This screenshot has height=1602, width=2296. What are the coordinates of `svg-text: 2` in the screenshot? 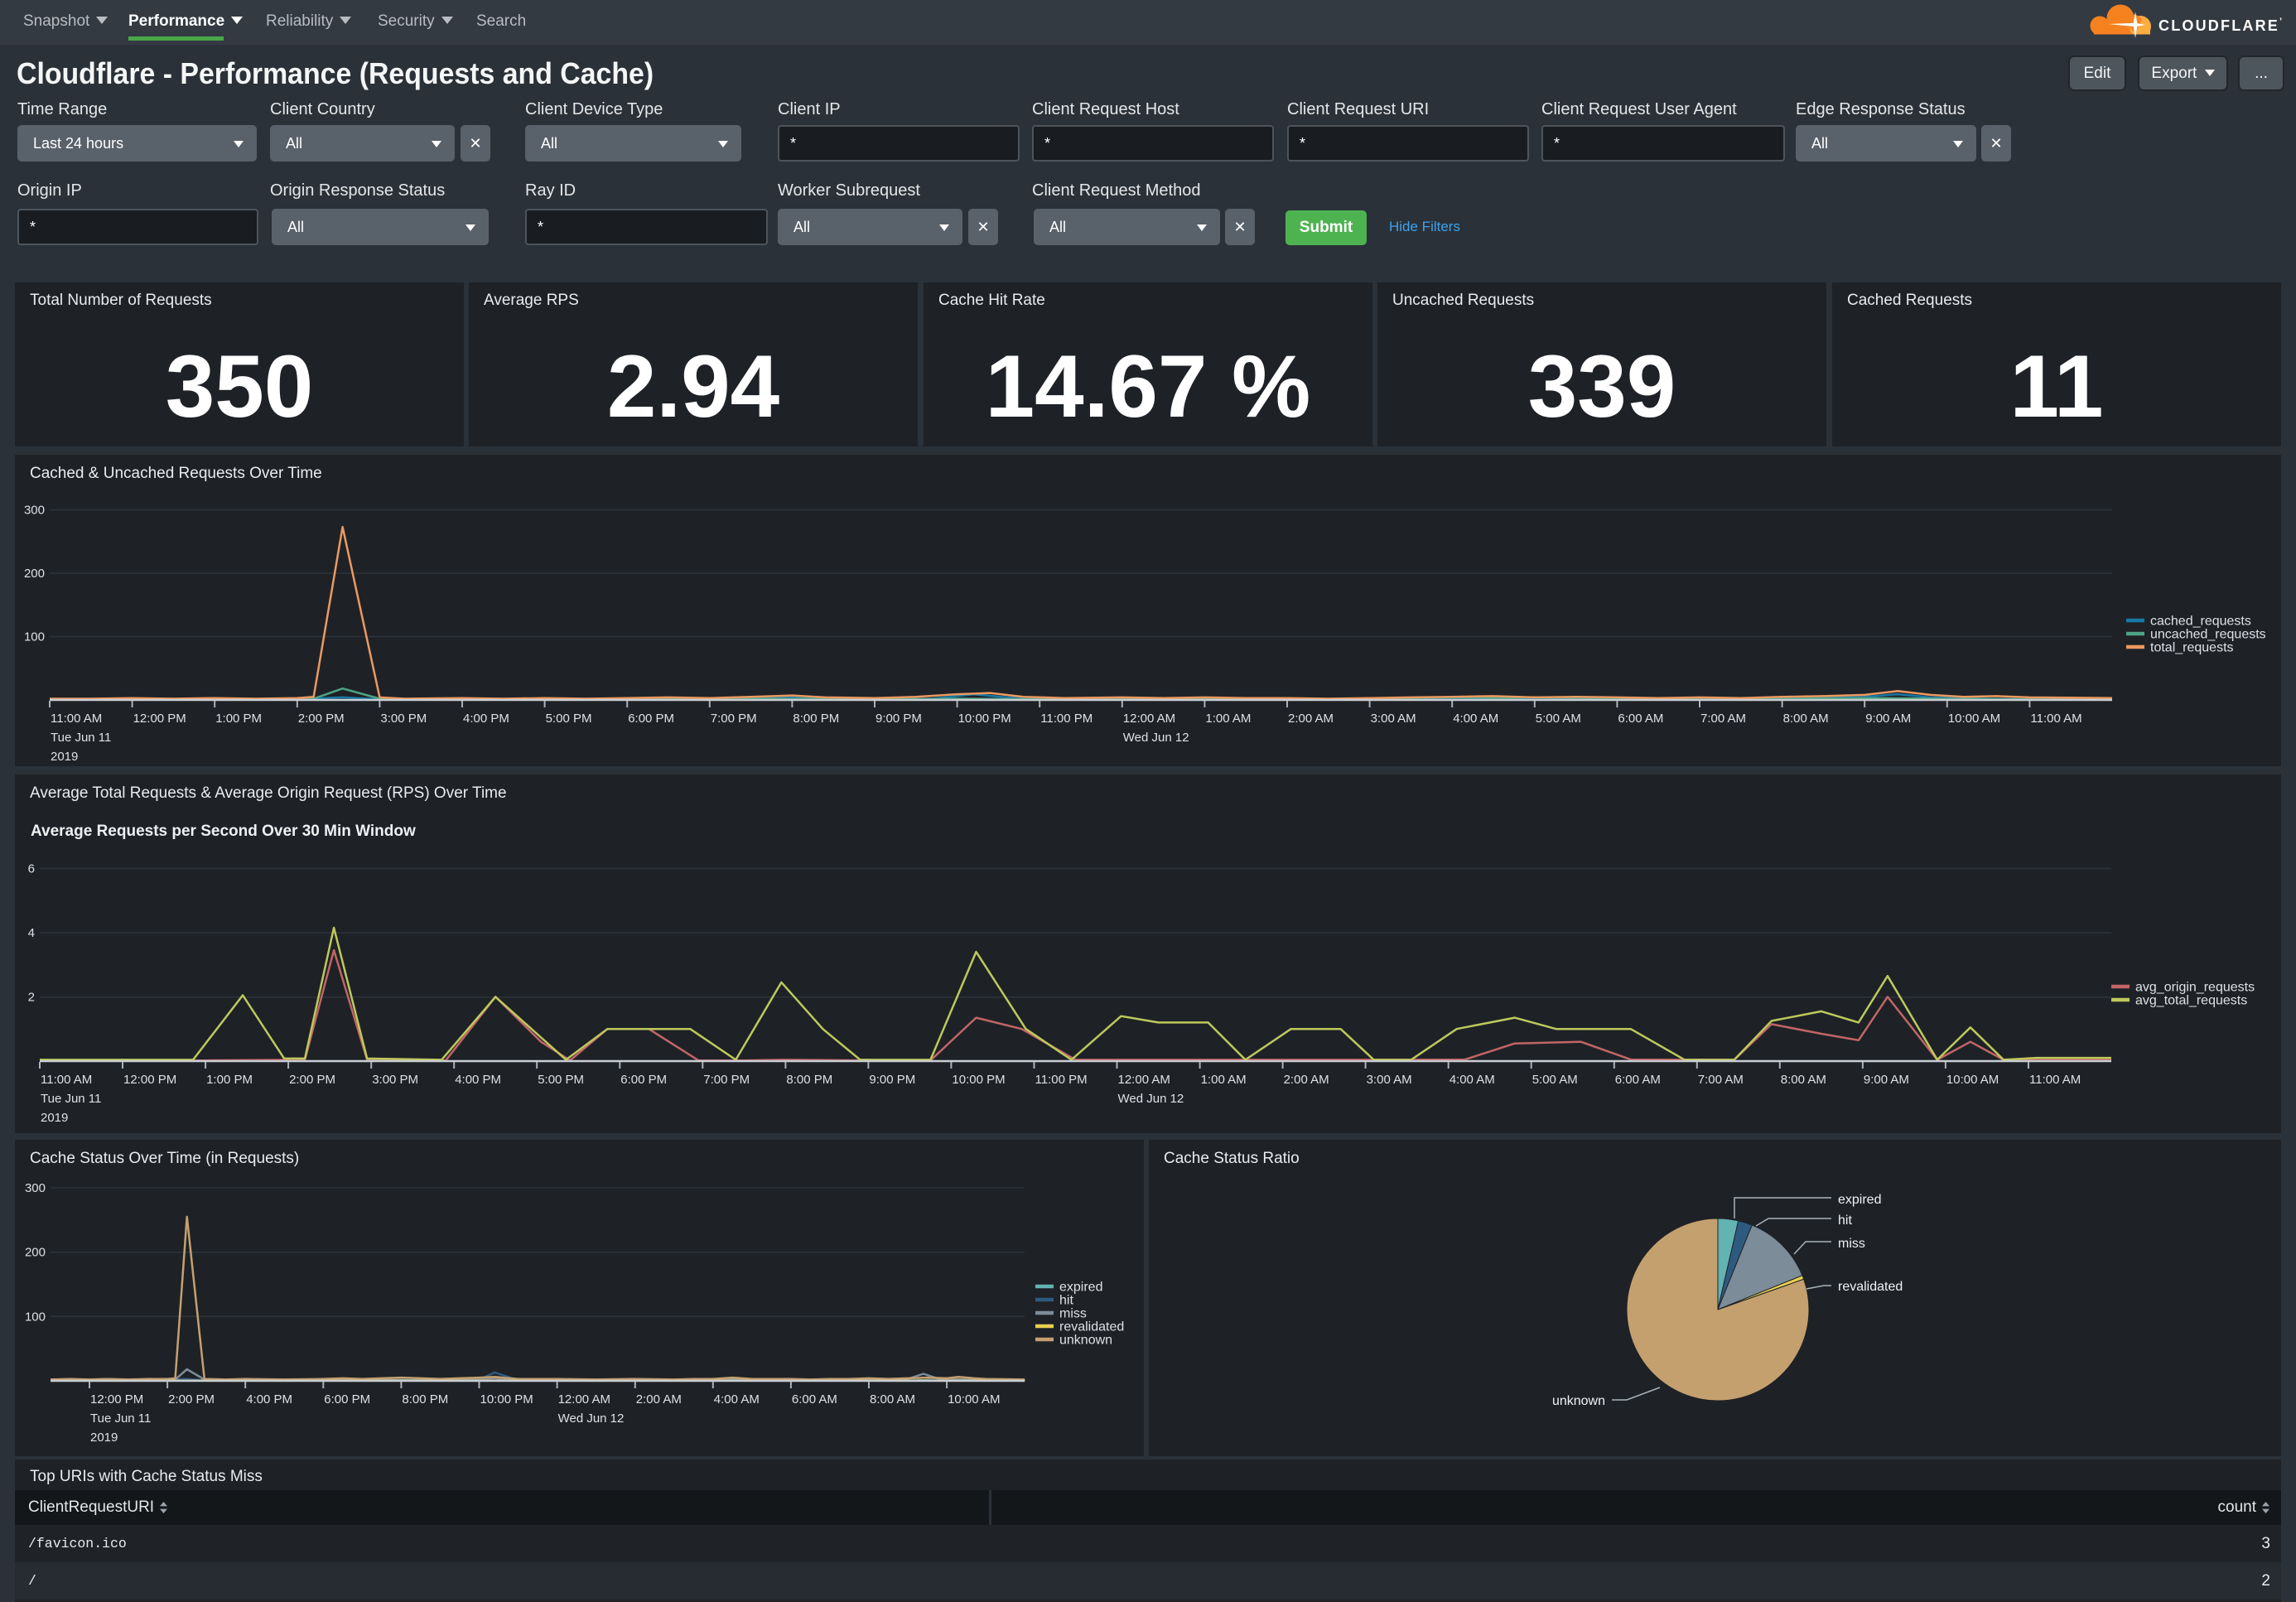 It's located at (31, 998).